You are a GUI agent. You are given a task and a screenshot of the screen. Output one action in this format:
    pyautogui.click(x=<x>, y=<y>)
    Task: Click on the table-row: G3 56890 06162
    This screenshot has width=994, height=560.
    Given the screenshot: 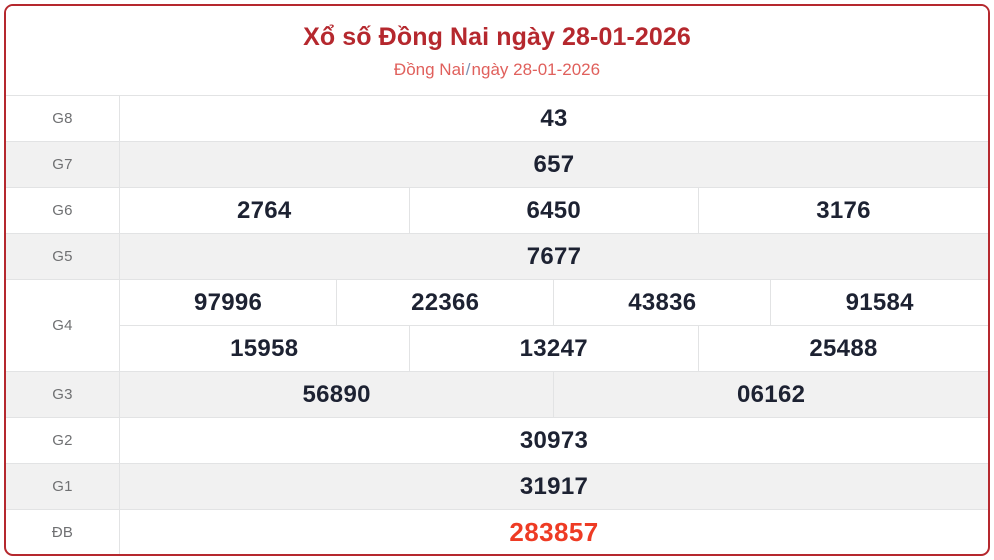 What is the action you would take?
    pyautogui.click(x=497, y=394)
    